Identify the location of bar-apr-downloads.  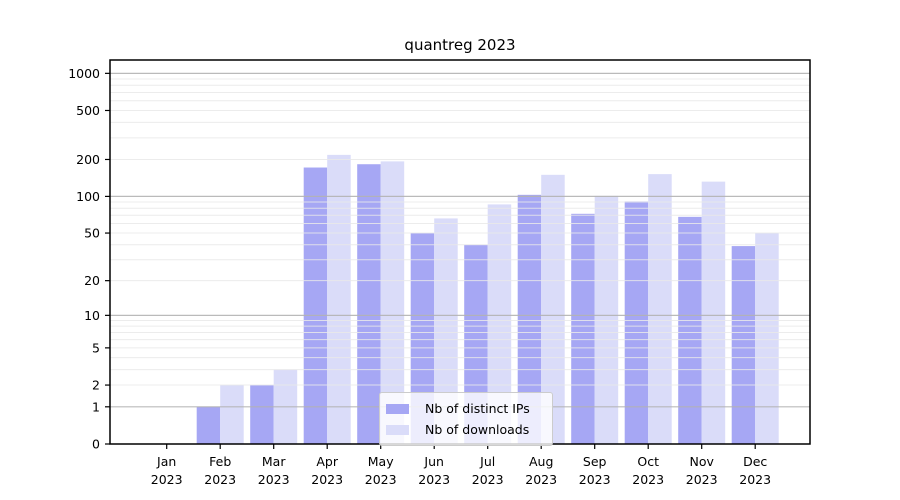
(339, 299).